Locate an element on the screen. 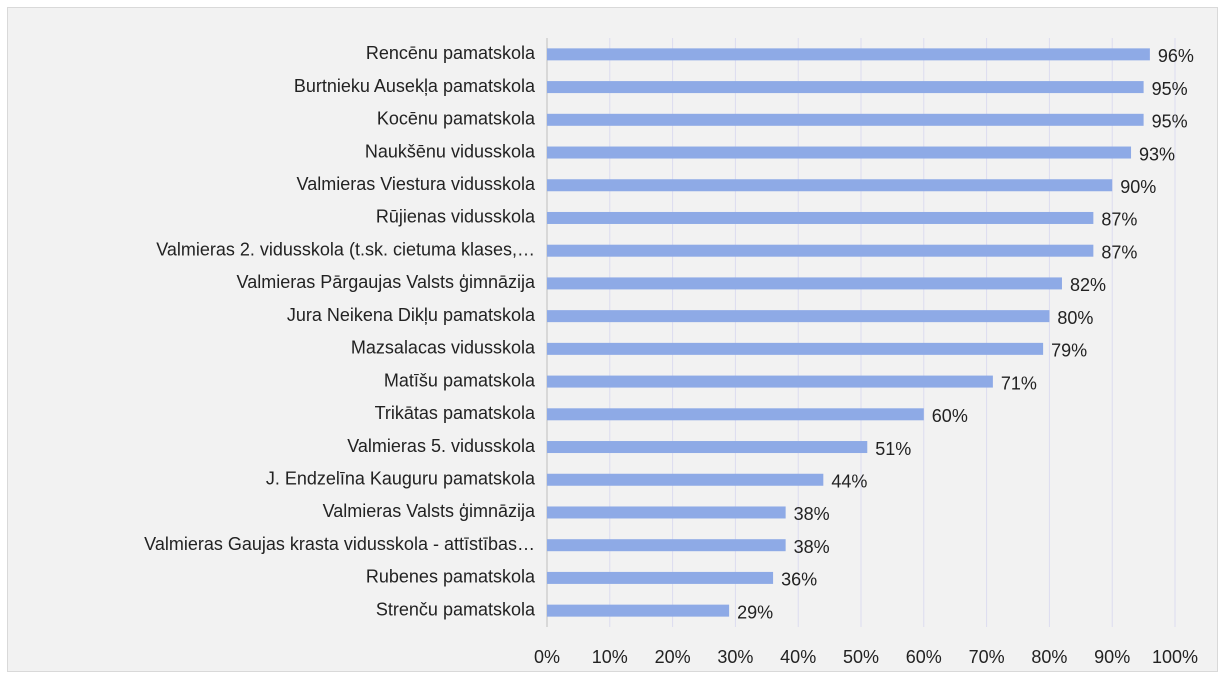  value-label: 51% is located at coordinates (893, 449).